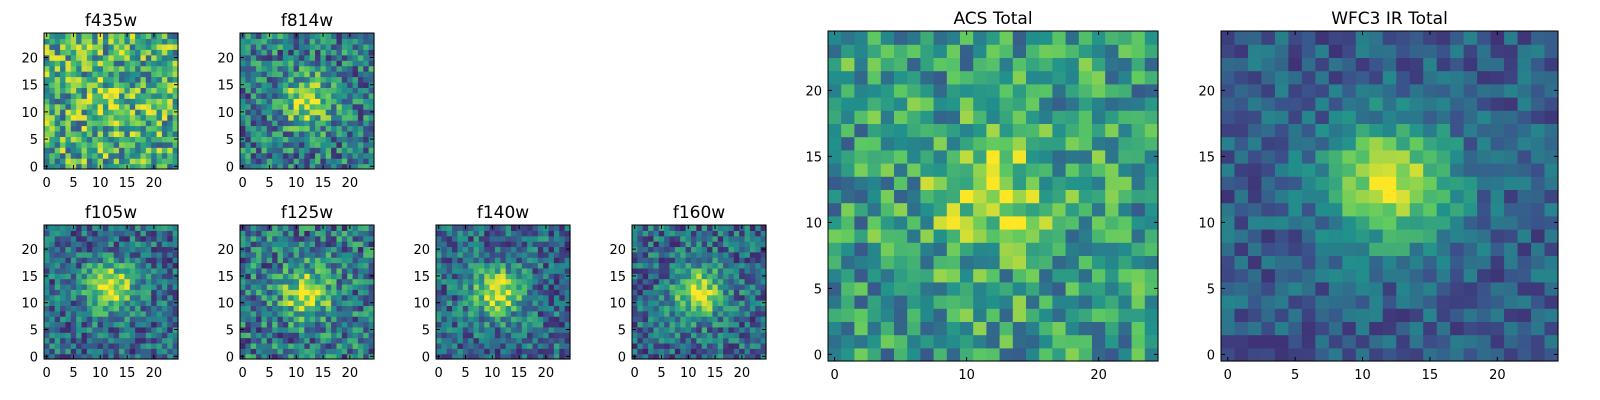  What do you see at coordinates (699, 292) in the screenshot?
I see `axes-frame` at bounding box center [699, 292].